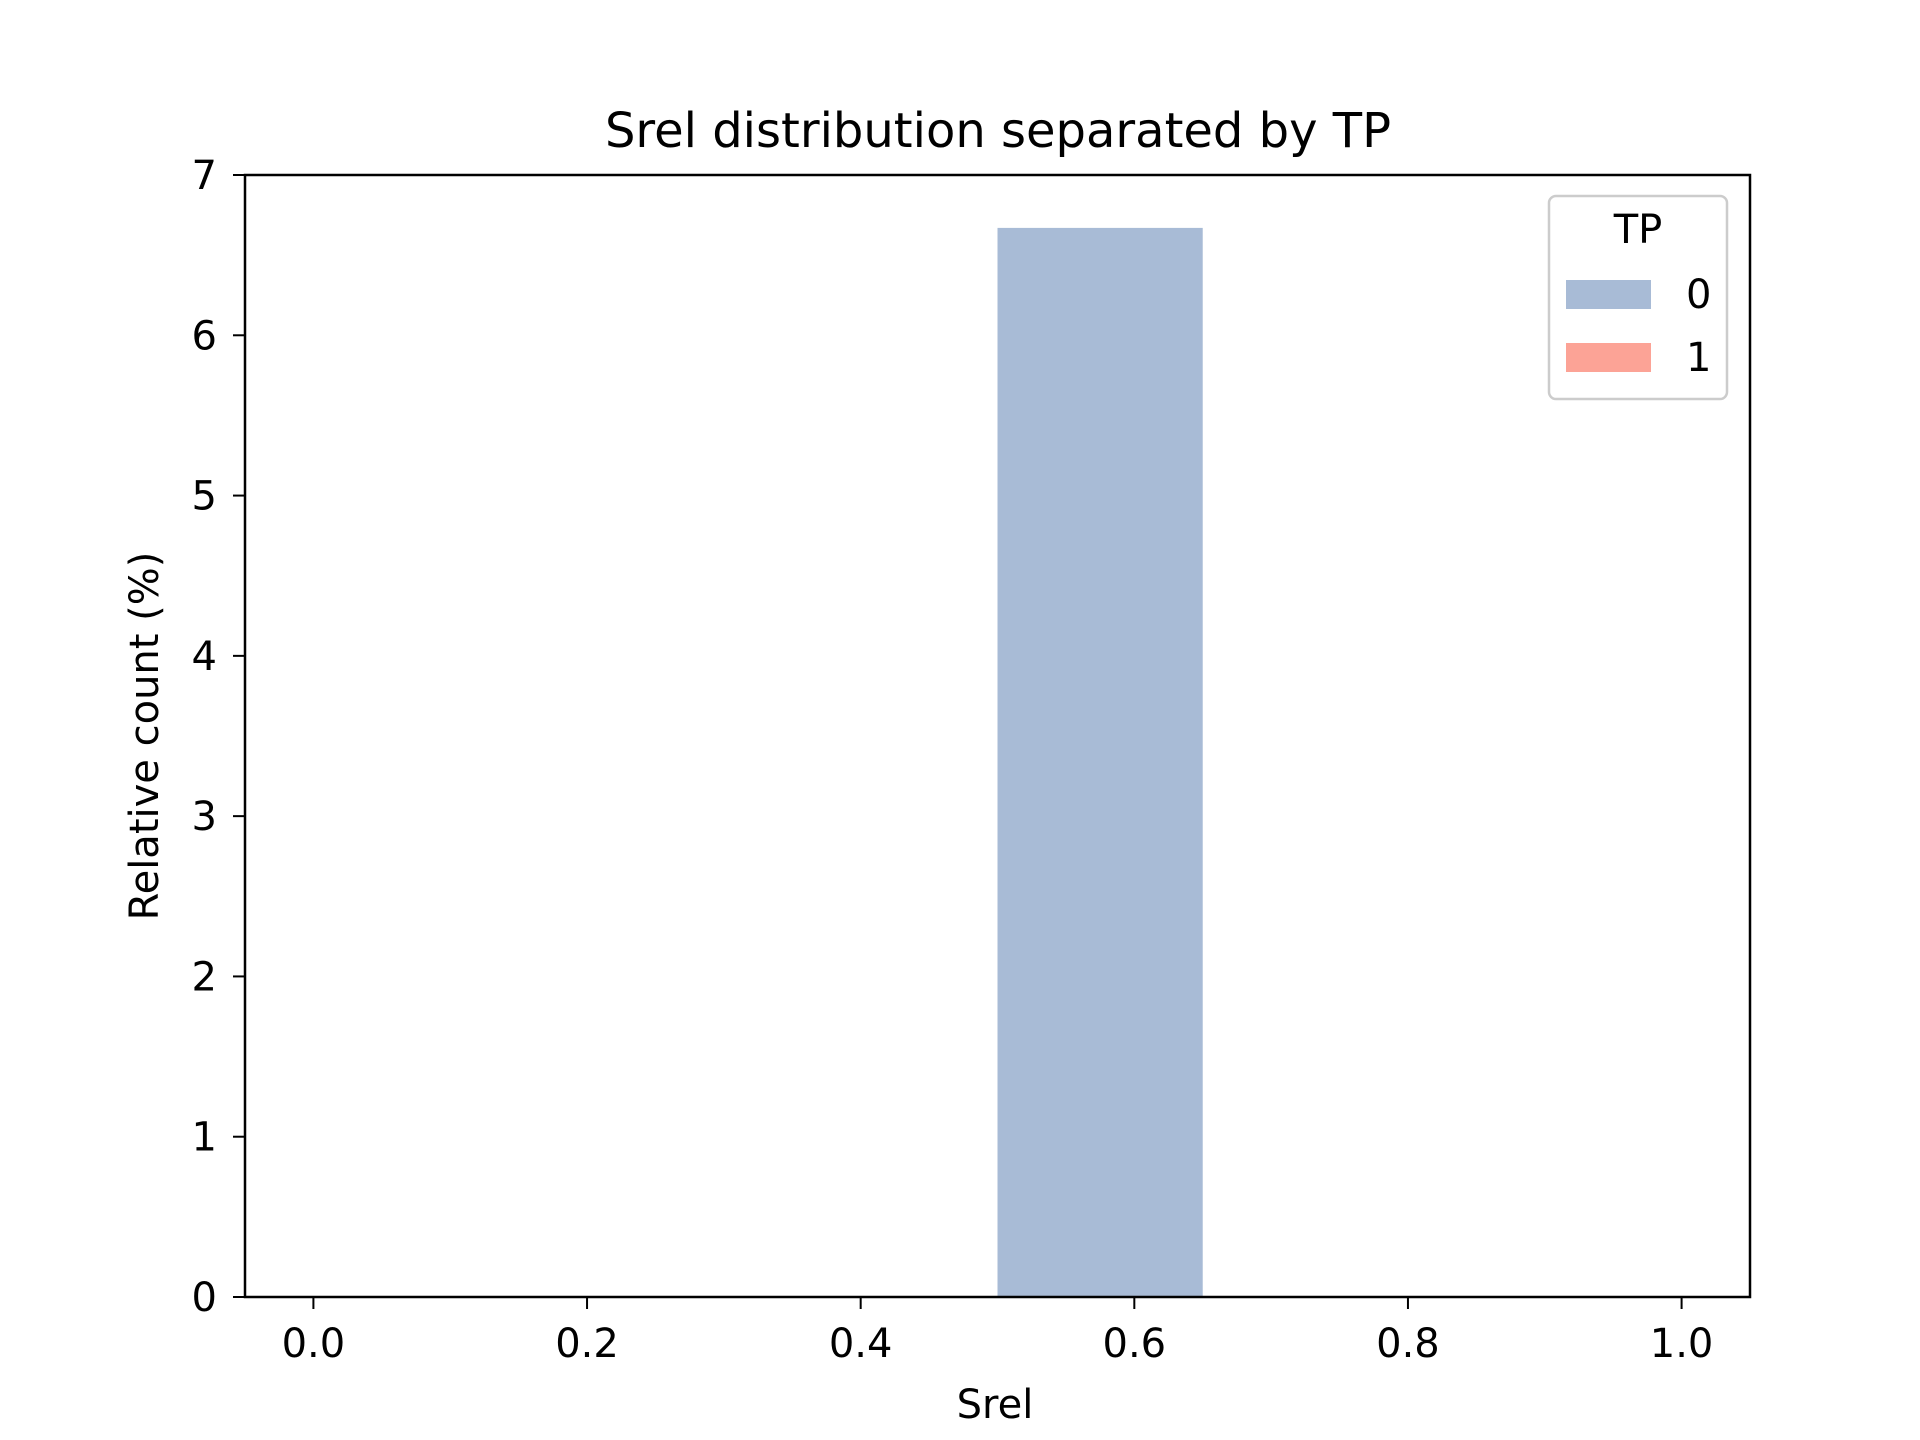  I want to click on y-axis-ticks: 0 1 2 3 4 5 6 7, so click(218, 737).